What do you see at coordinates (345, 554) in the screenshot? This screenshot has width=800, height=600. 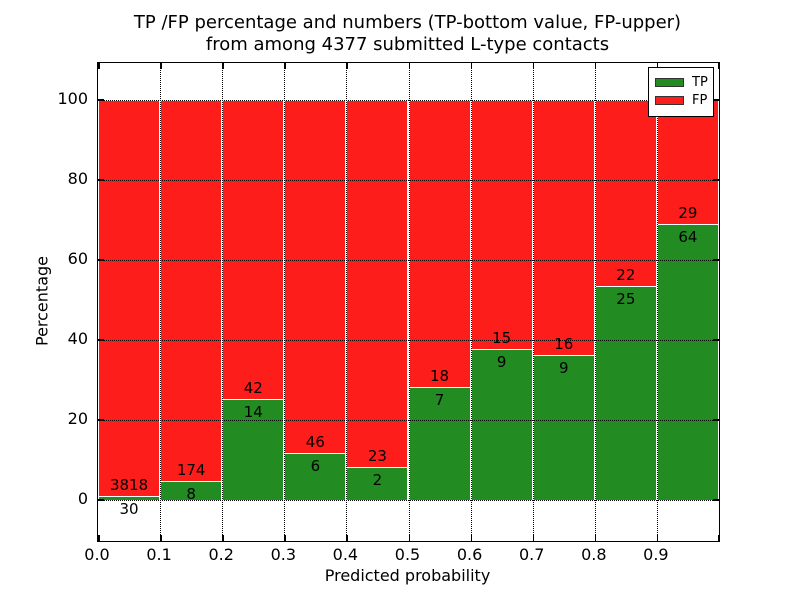 I see `x-tick-label: 0.4` at bounding box center [345, 554].